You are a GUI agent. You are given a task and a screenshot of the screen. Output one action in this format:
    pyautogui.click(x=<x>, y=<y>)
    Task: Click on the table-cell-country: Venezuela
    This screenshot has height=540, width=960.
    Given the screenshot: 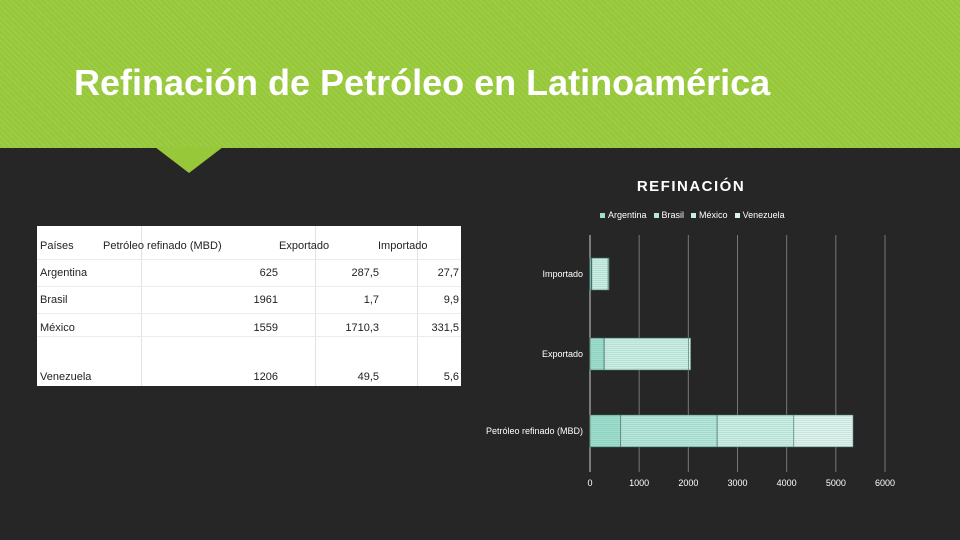 What is the action you would take?
    pyautogui.click(x=66, y=377)
    